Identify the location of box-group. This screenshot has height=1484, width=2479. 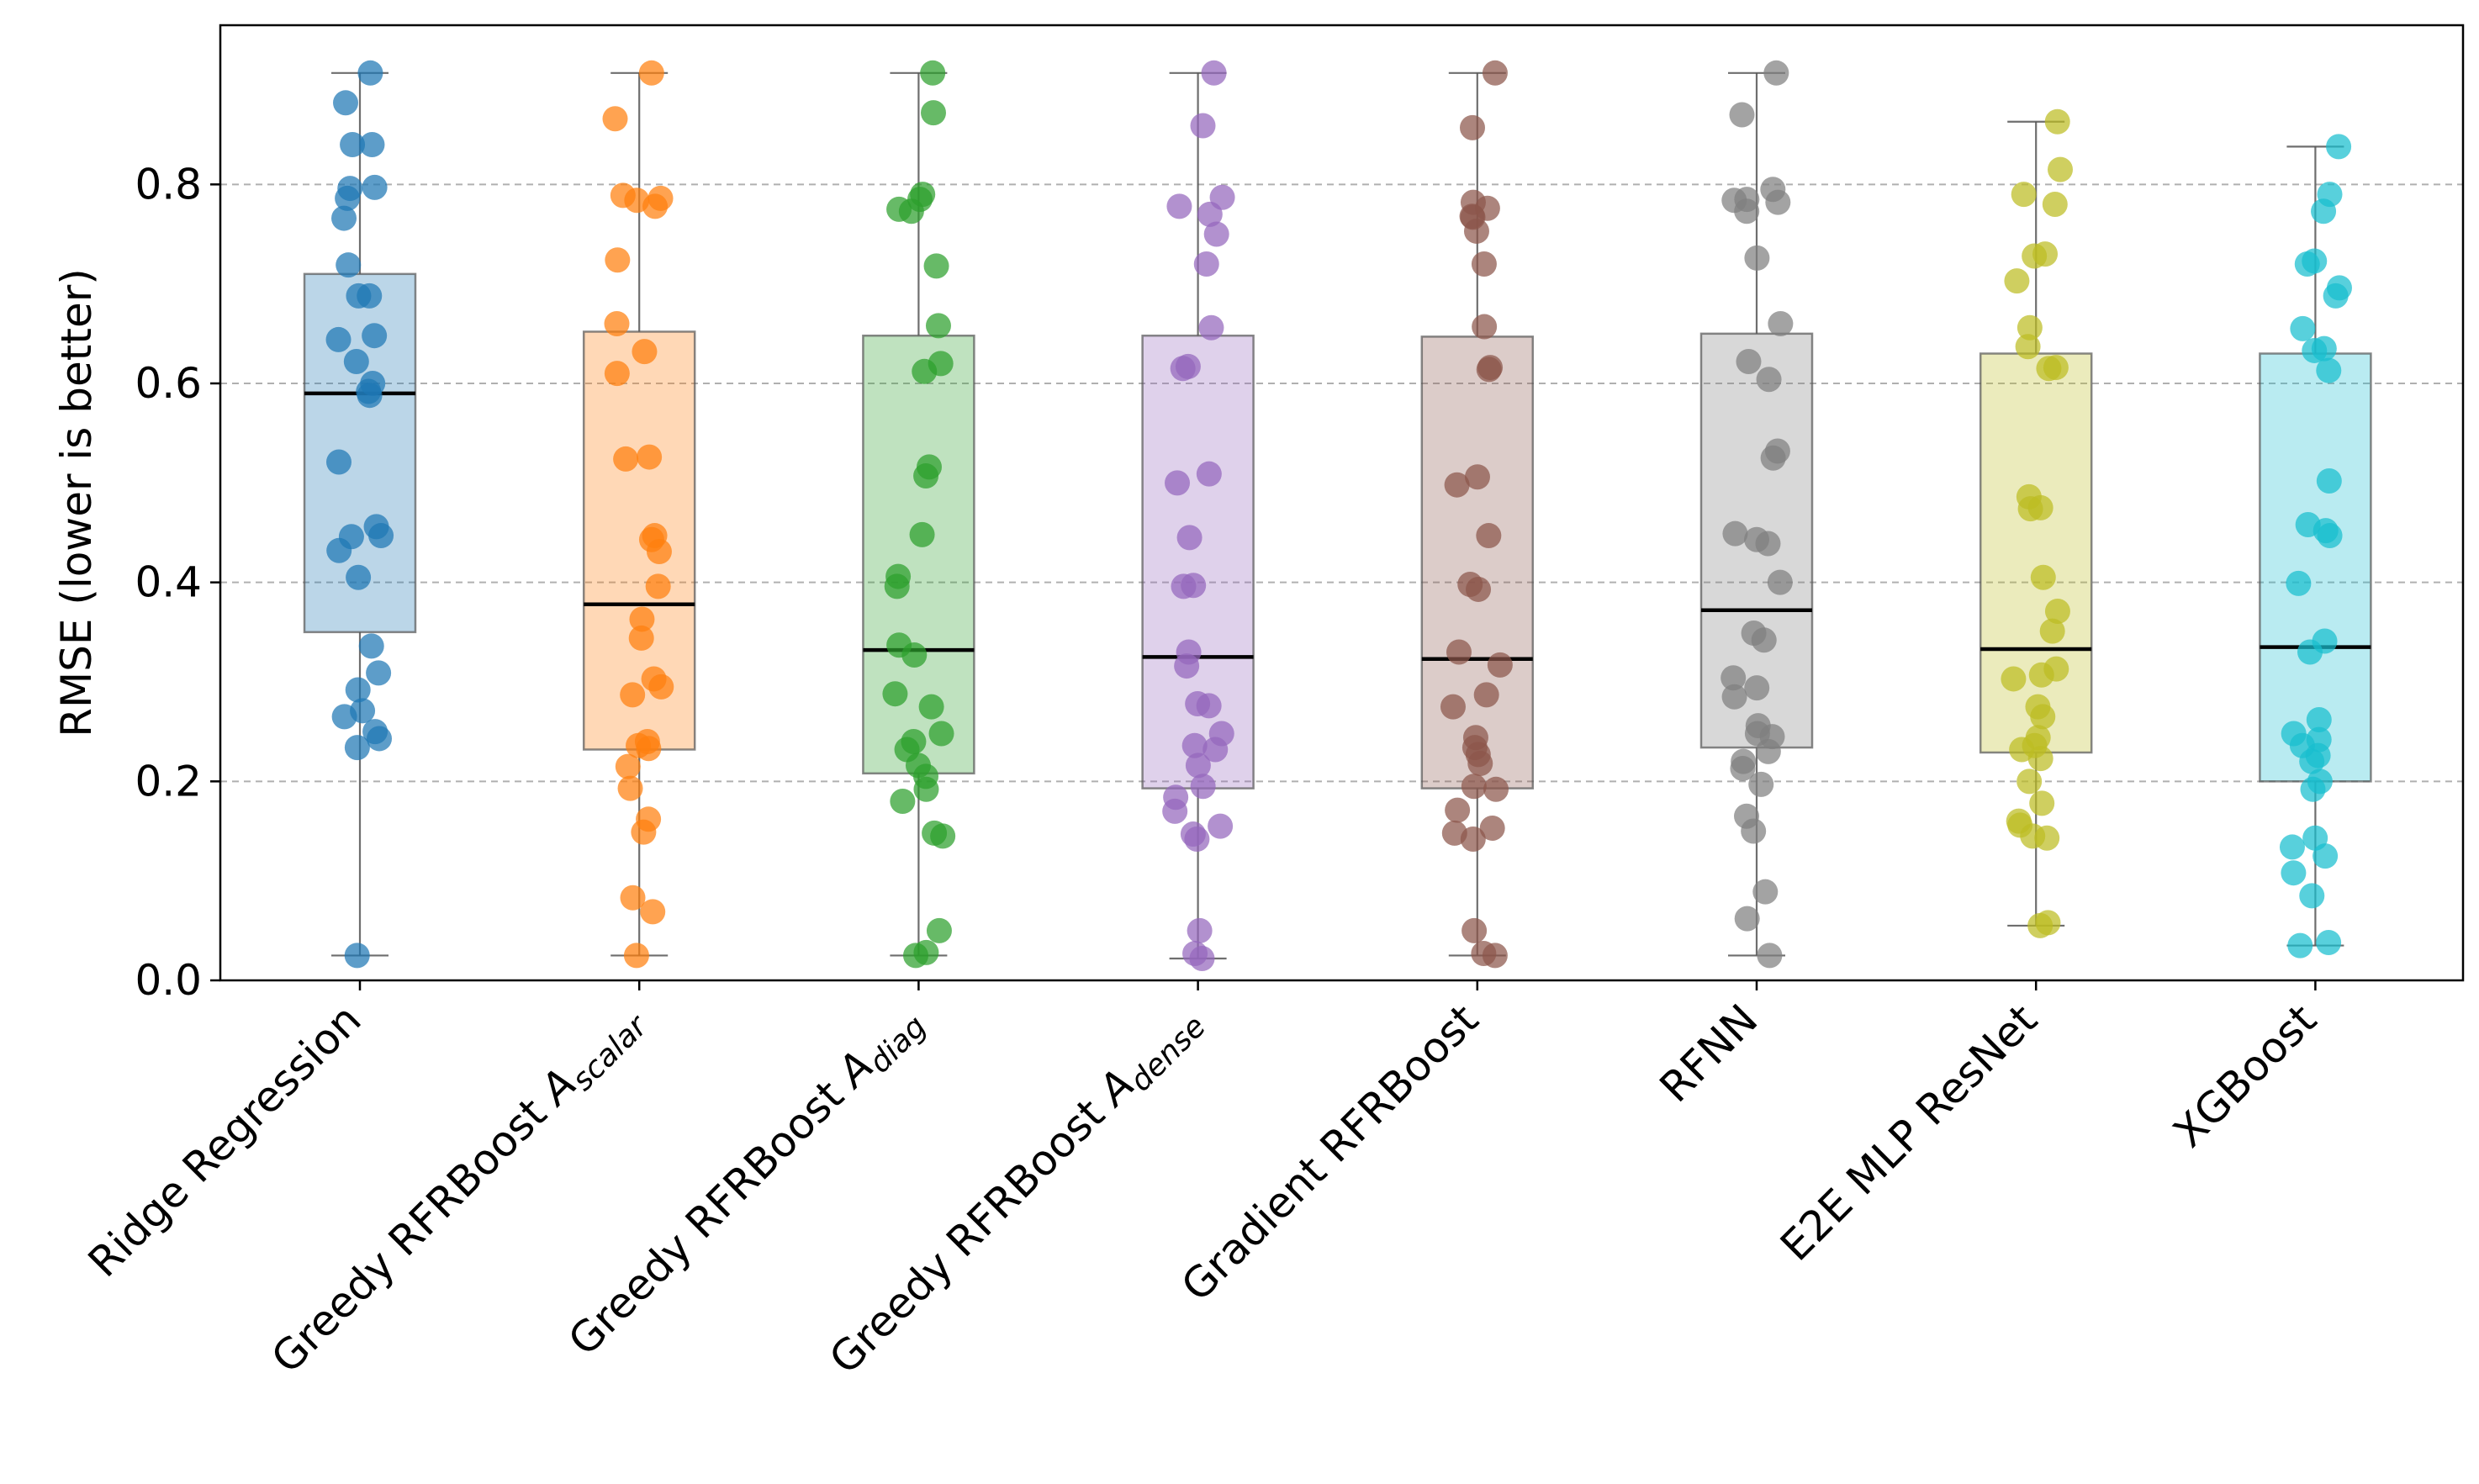
(1477, 514).